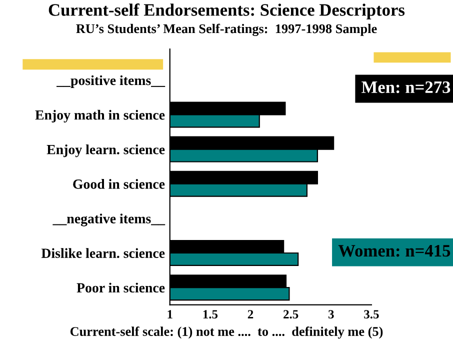  What do you see at coordinates (111, 81) in the screenshot?
I see `y-tick-label: __positive items__` at bounding box center [111, 81].